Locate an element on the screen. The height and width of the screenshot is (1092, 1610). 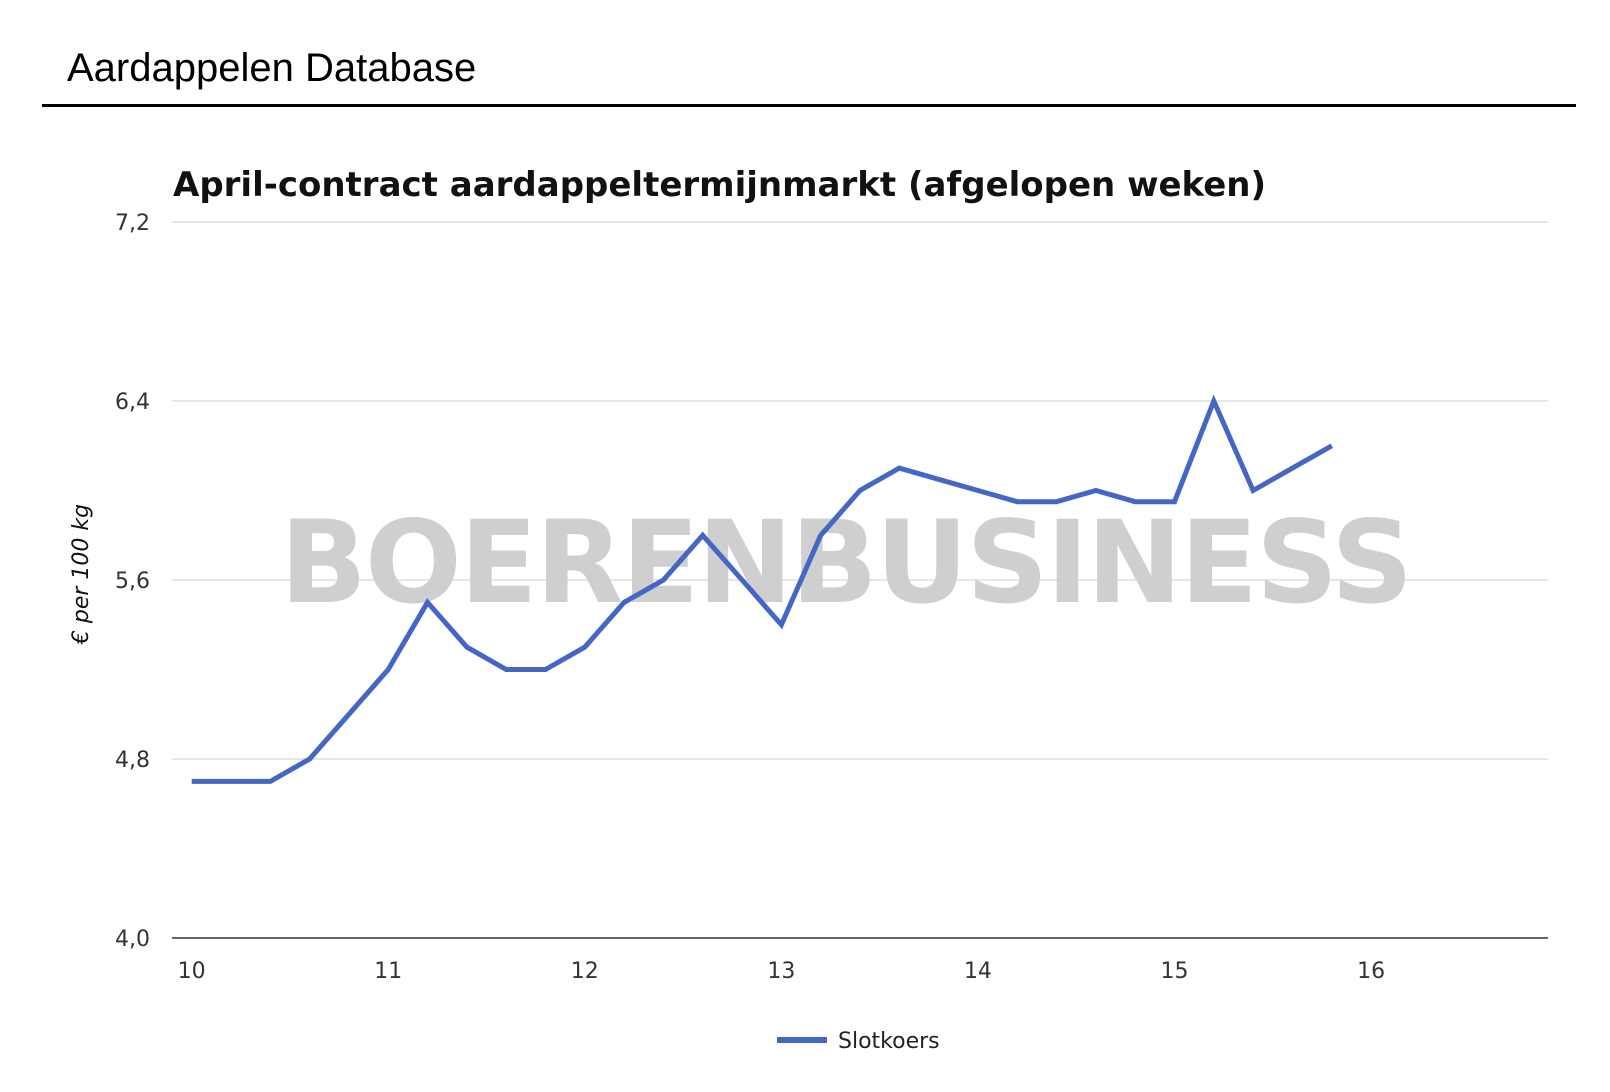
x-tick-label: 10 is located at coordinates (192, 971).